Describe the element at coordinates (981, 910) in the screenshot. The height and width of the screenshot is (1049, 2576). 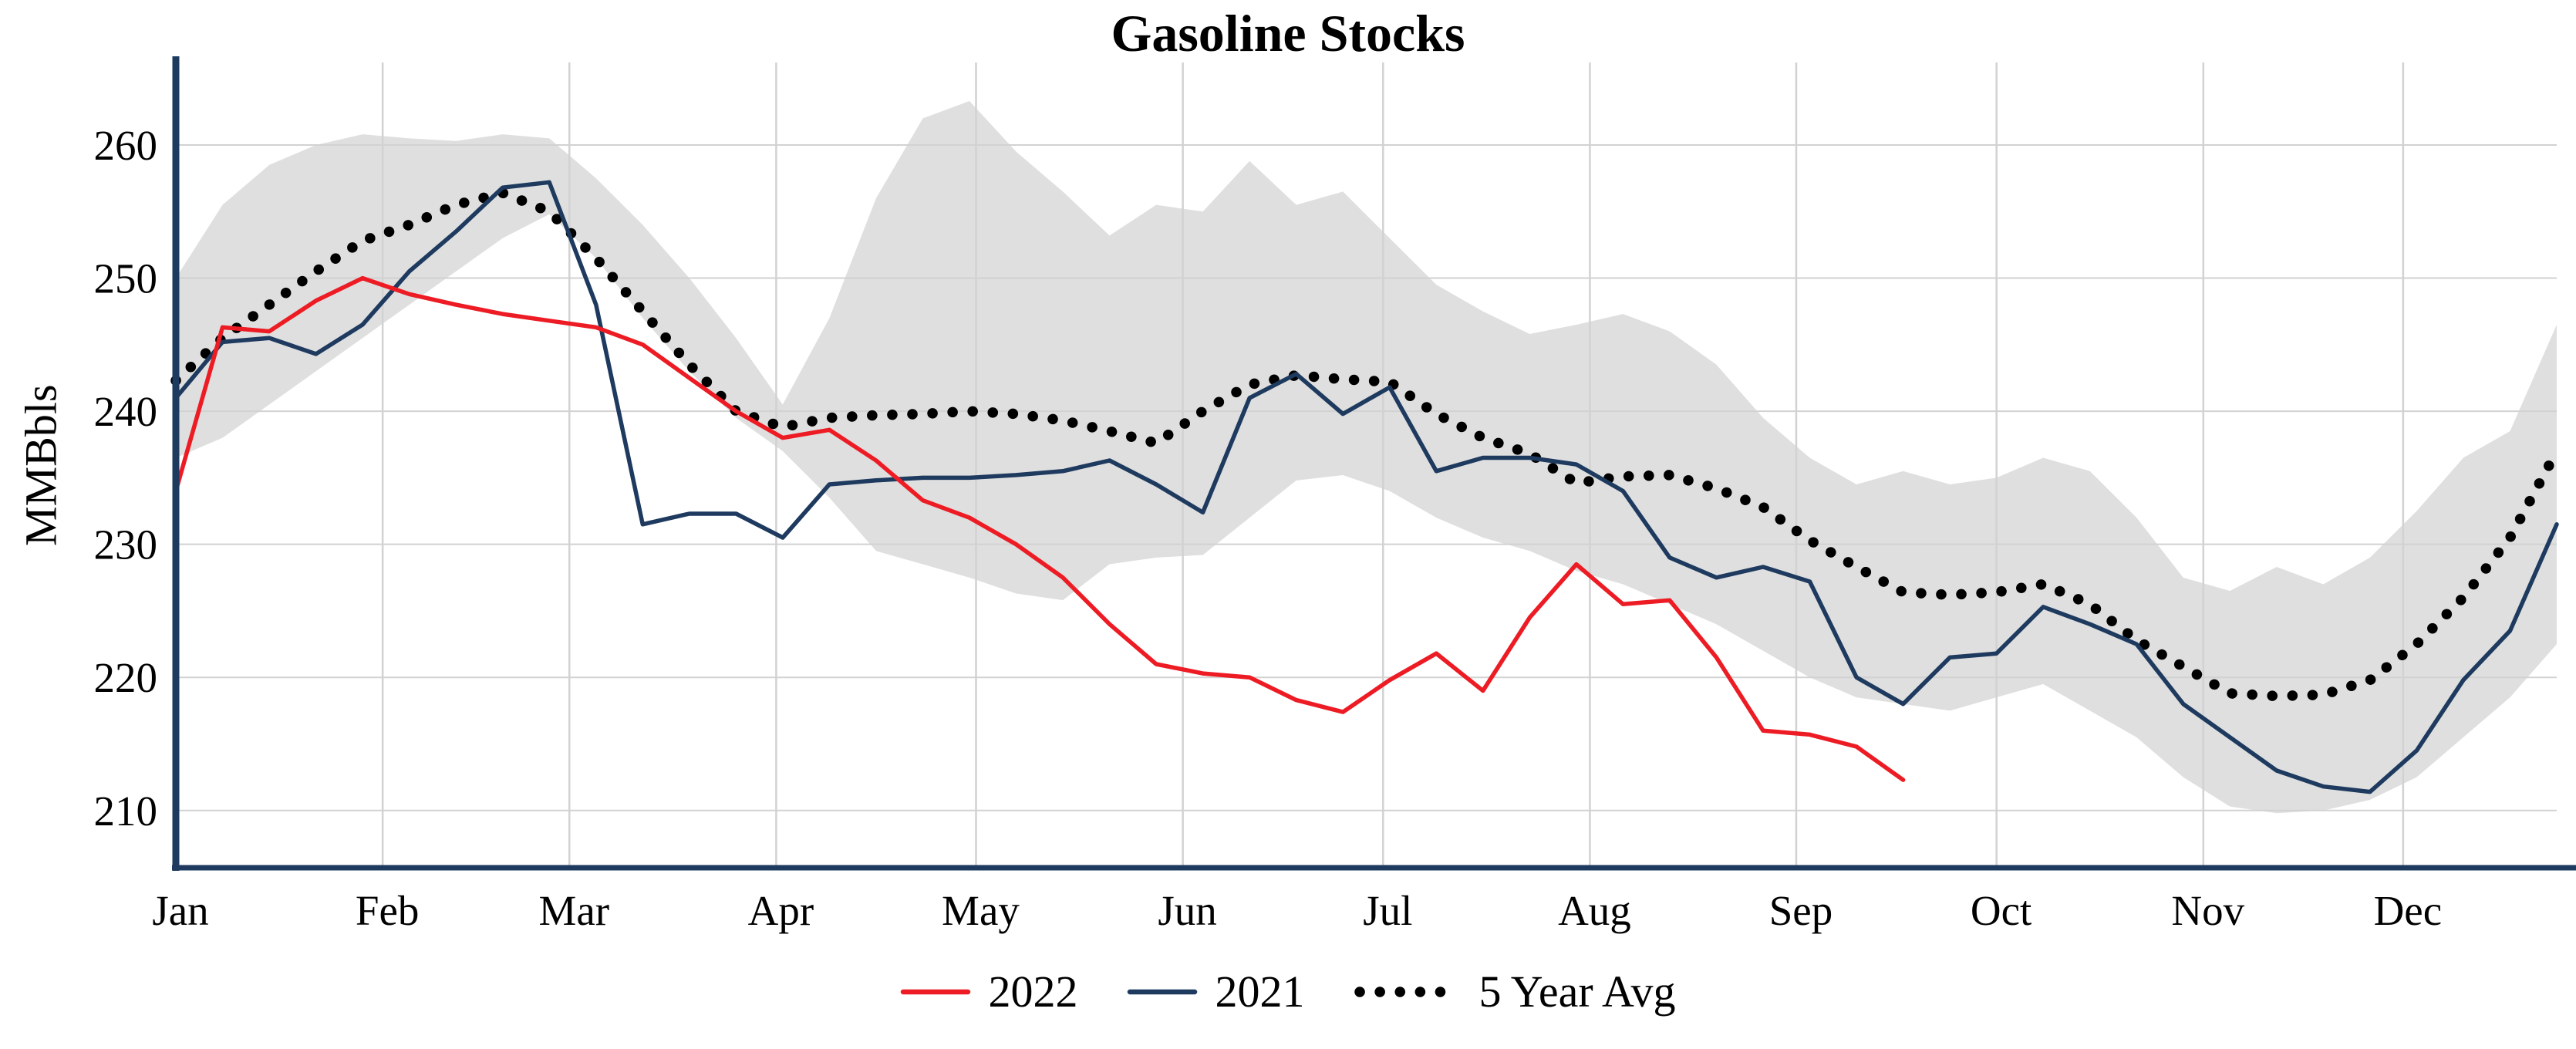
I see `svg-text: May` at that location.